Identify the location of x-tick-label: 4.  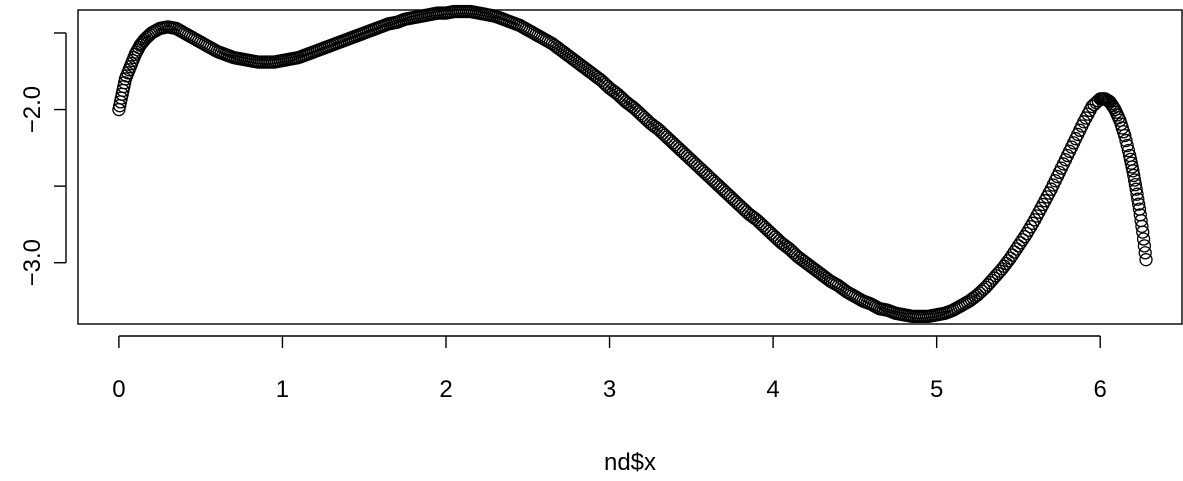
(772, 389).